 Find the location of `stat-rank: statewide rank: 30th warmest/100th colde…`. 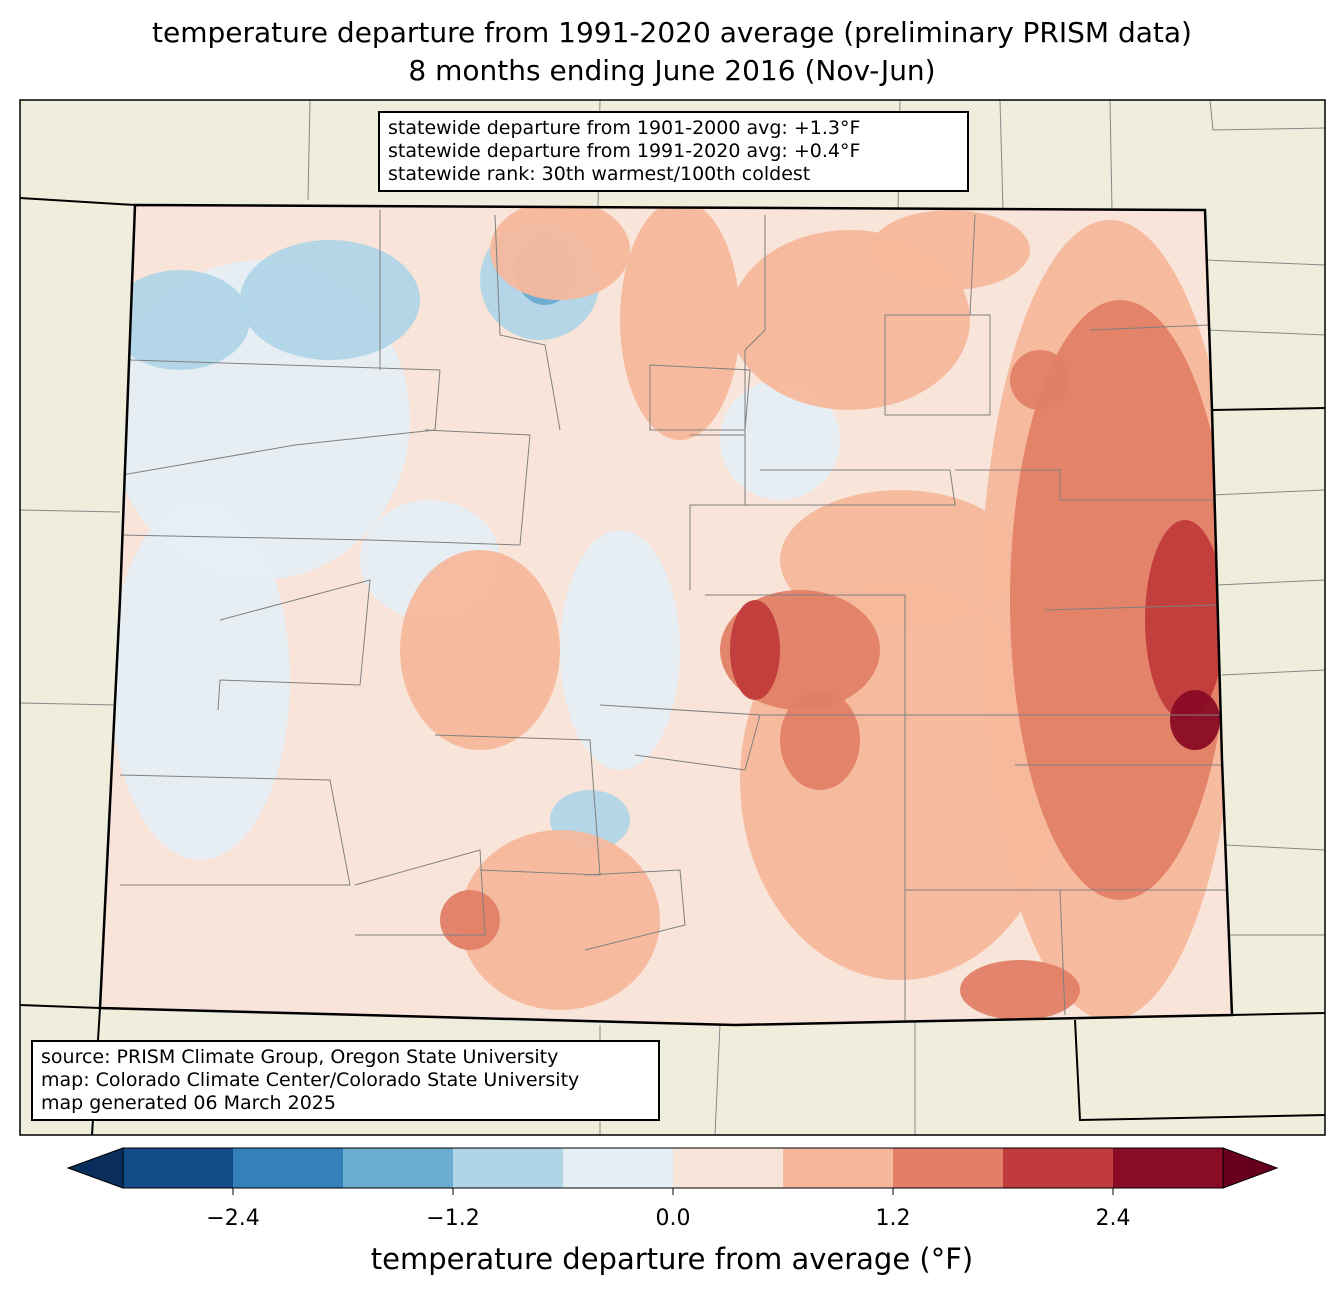

stat-rank: statewide rank: 30th warmest/100th colde… is located at coordinates (599, 174).